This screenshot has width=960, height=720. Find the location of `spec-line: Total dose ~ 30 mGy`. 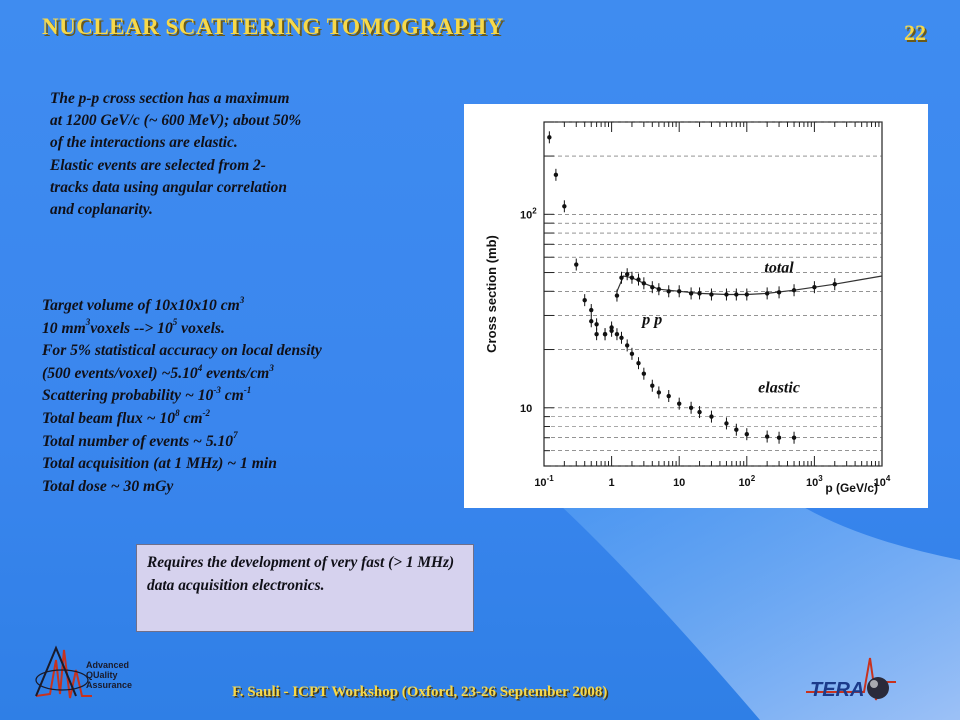

spec-line: Total dose ~ 30 mGy is located at coordinates (108, 486).